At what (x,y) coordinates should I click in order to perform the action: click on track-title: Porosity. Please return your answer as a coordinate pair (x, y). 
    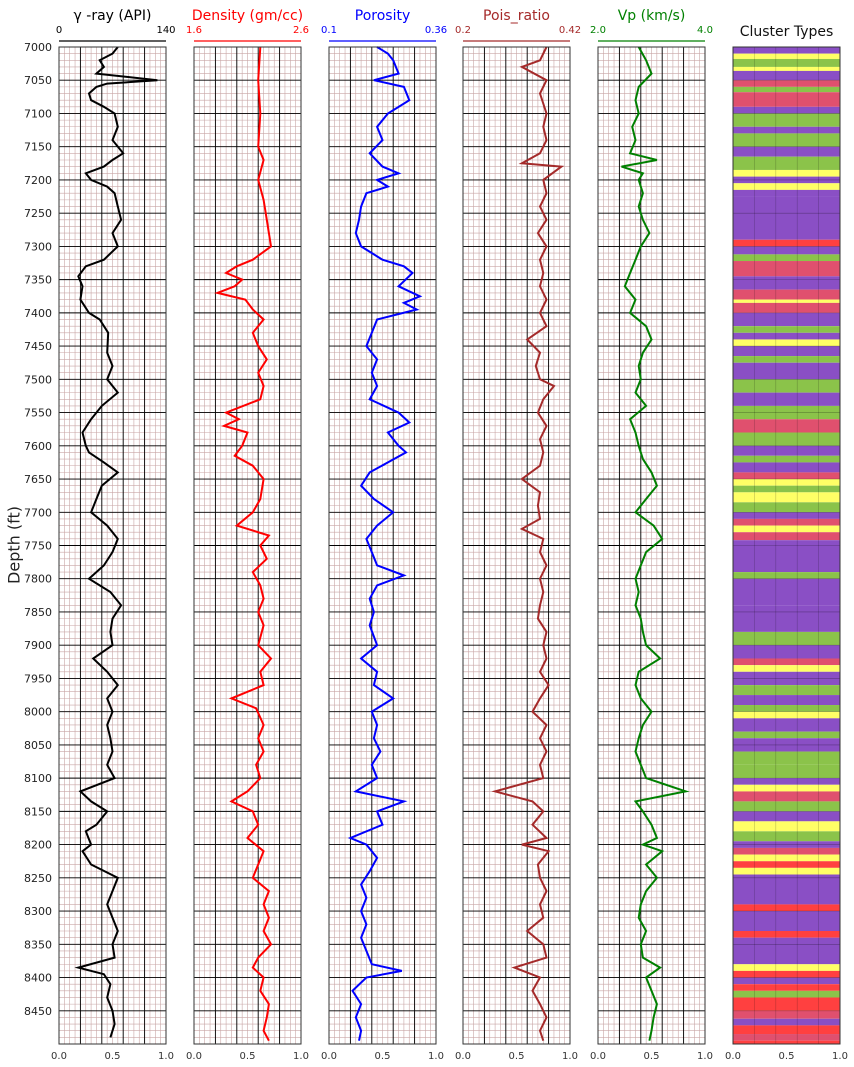
    Looking at the image, I should click on (382, 16).